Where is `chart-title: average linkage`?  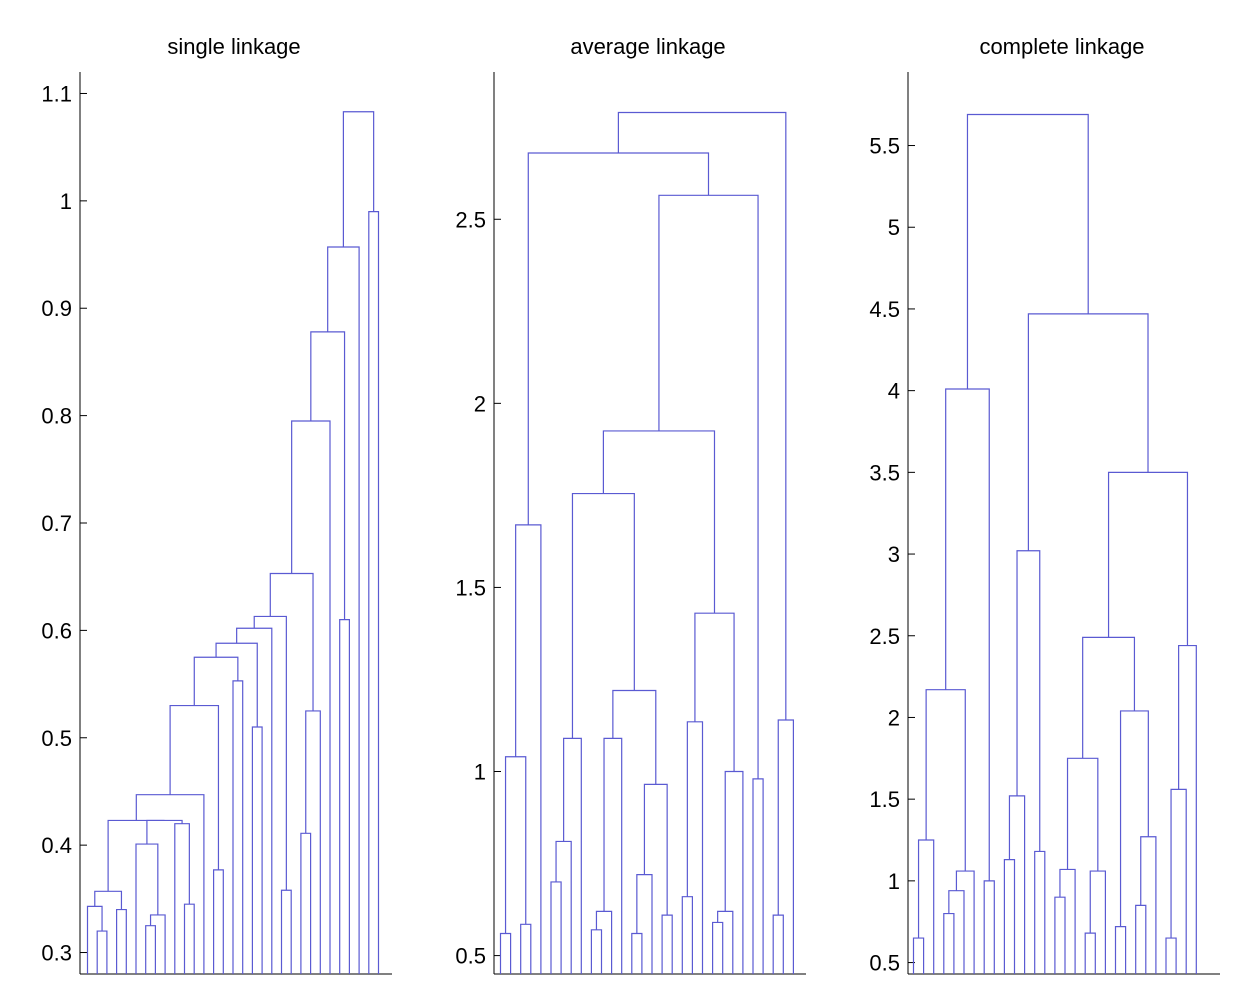
chart-title: average linkage is located at coordinates (647, 46).